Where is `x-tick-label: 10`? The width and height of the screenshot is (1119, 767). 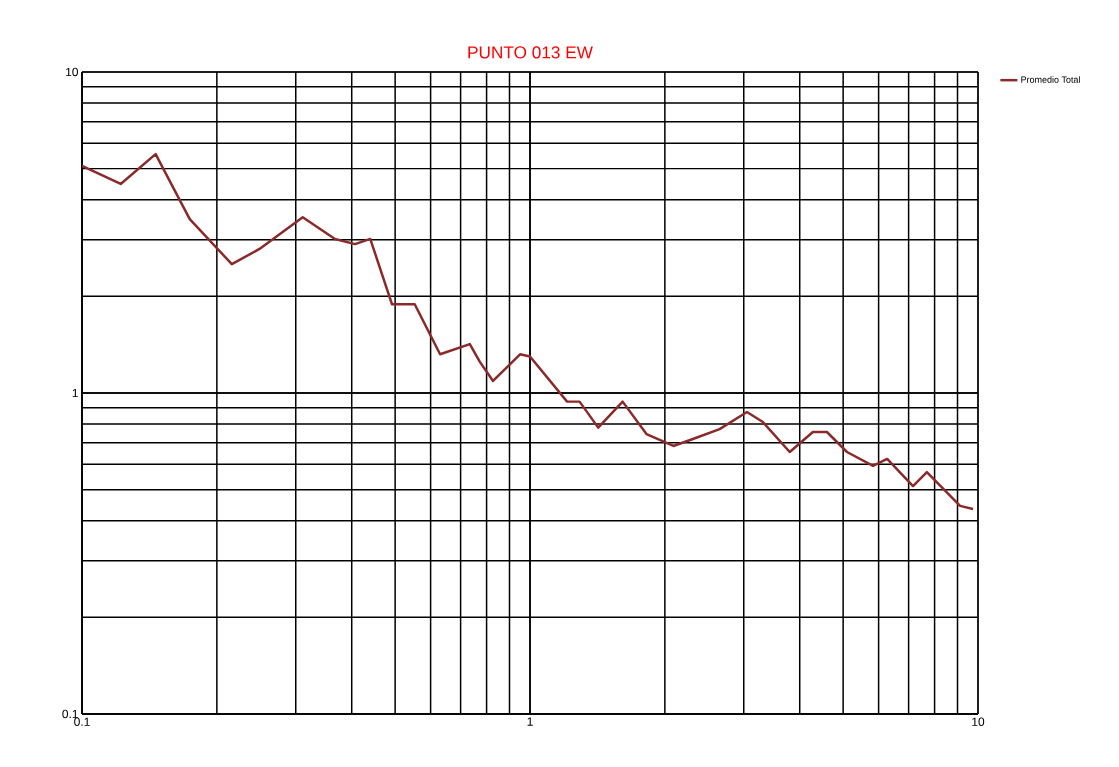 x-tick-label: 10 is located at coordinates (978, 721).